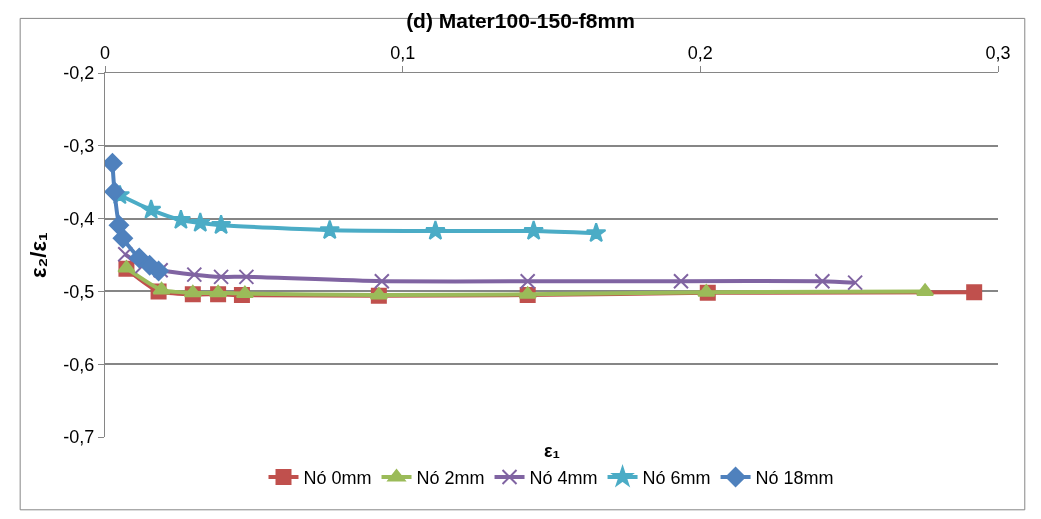  Describe the element at coordinates (450, 478) in the screenshot. I see `legend-label: Nó 2mm` at that location.